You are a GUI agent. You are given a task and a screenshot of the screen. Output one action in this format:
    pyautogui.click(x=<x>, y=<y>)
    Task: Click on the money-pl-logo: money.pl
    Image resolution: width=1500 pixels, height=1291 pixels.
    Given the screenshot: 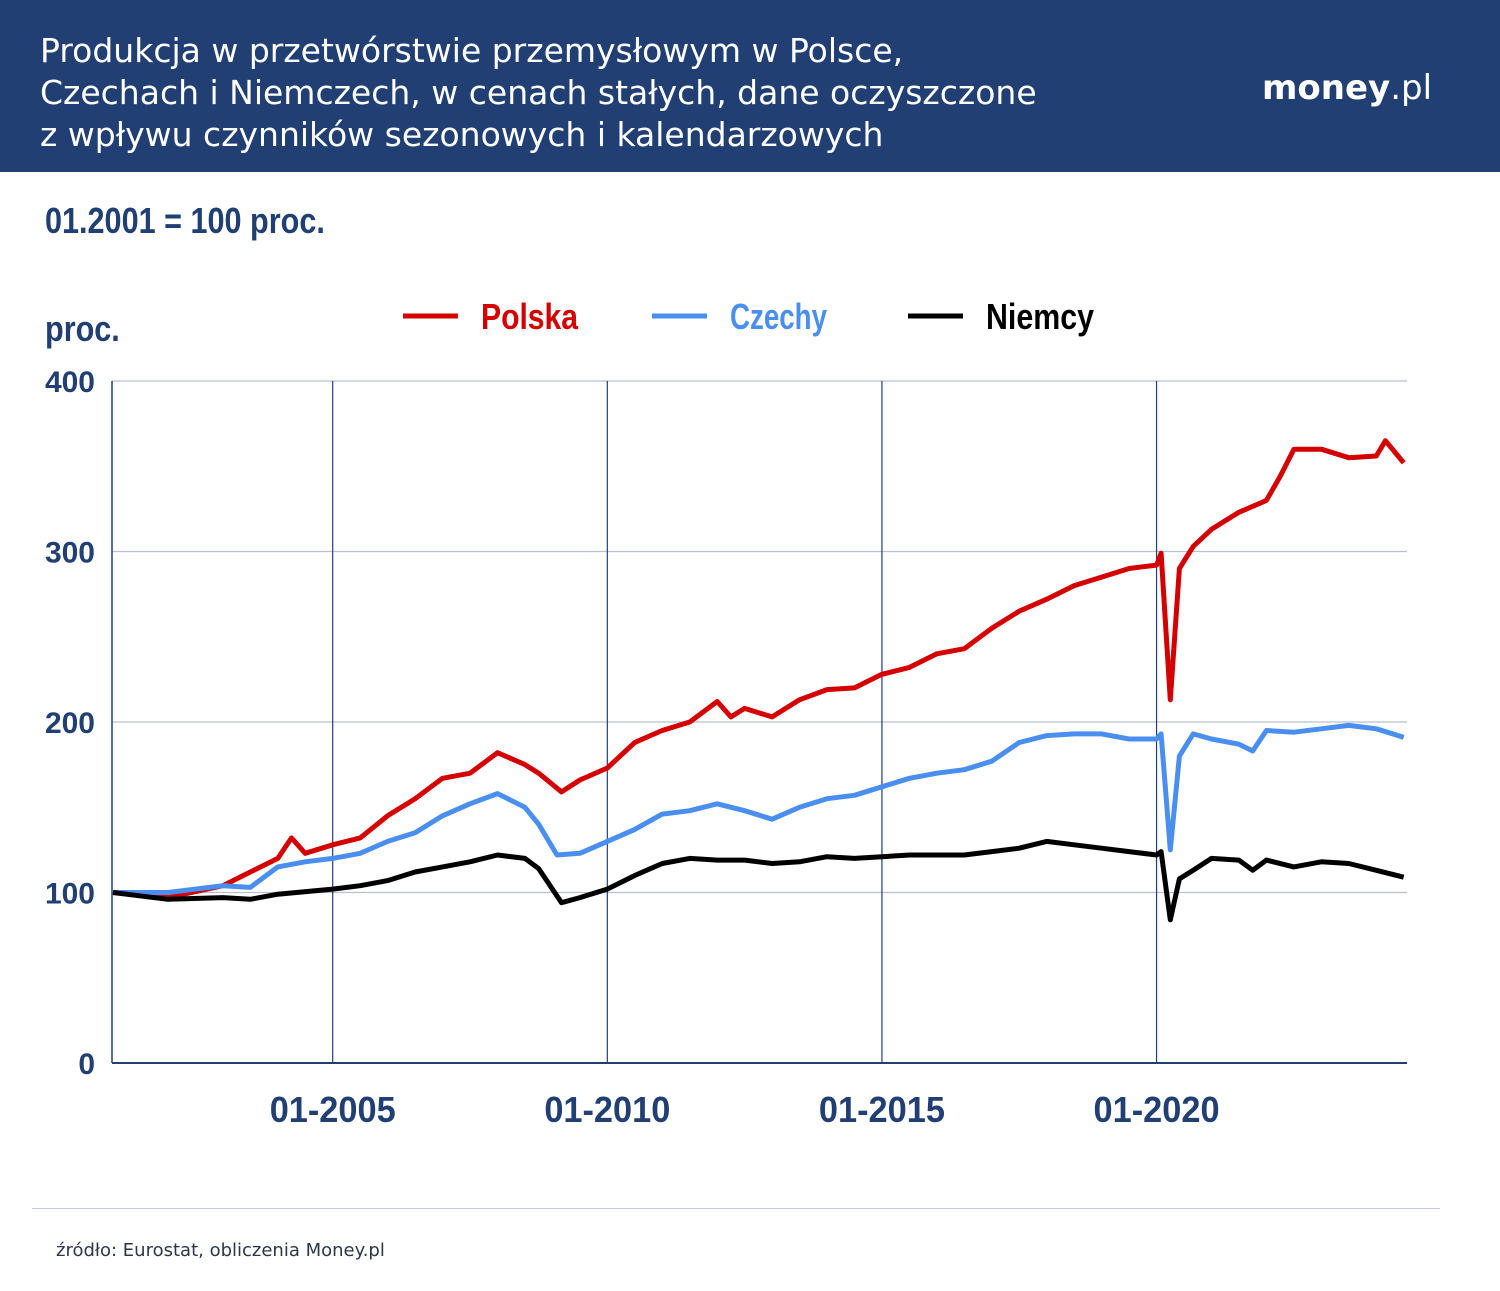 What is the action you would take?
    pyautogui.click(x=1347, y=88)
    